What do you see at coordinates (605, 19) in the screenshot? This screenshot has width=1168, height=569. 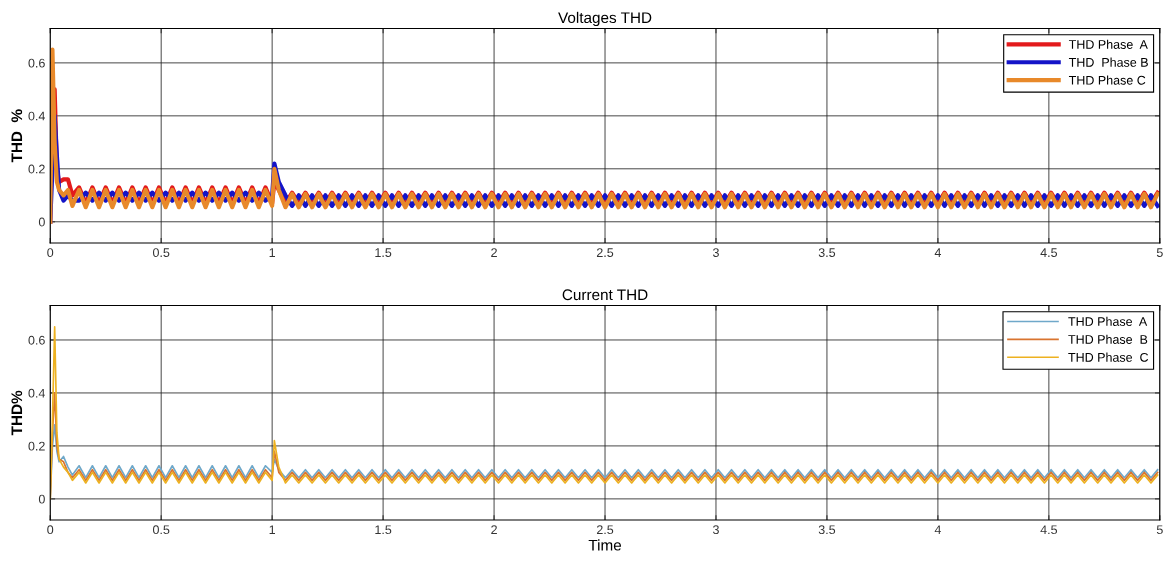 I see `chart-title: Voltages THD` at bounding box center [605, 19].